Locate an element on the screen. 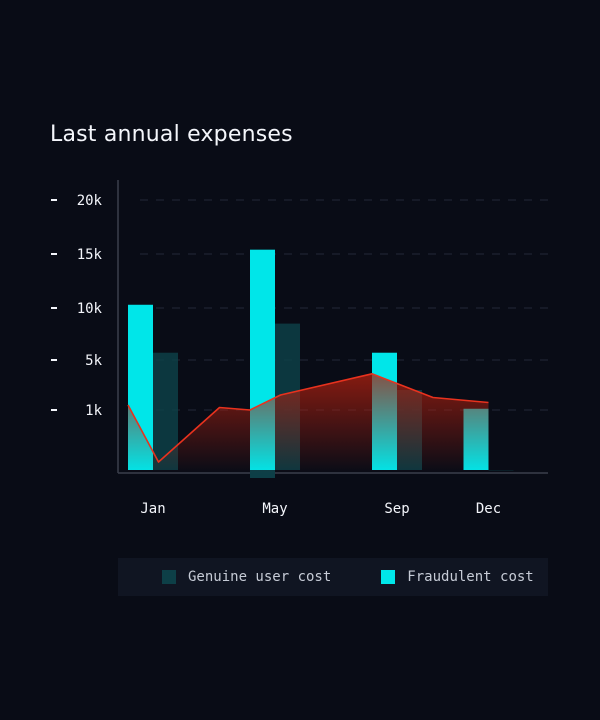 This screenshot has height=720, width=600. area-fill is located at coordinates (308, 423).